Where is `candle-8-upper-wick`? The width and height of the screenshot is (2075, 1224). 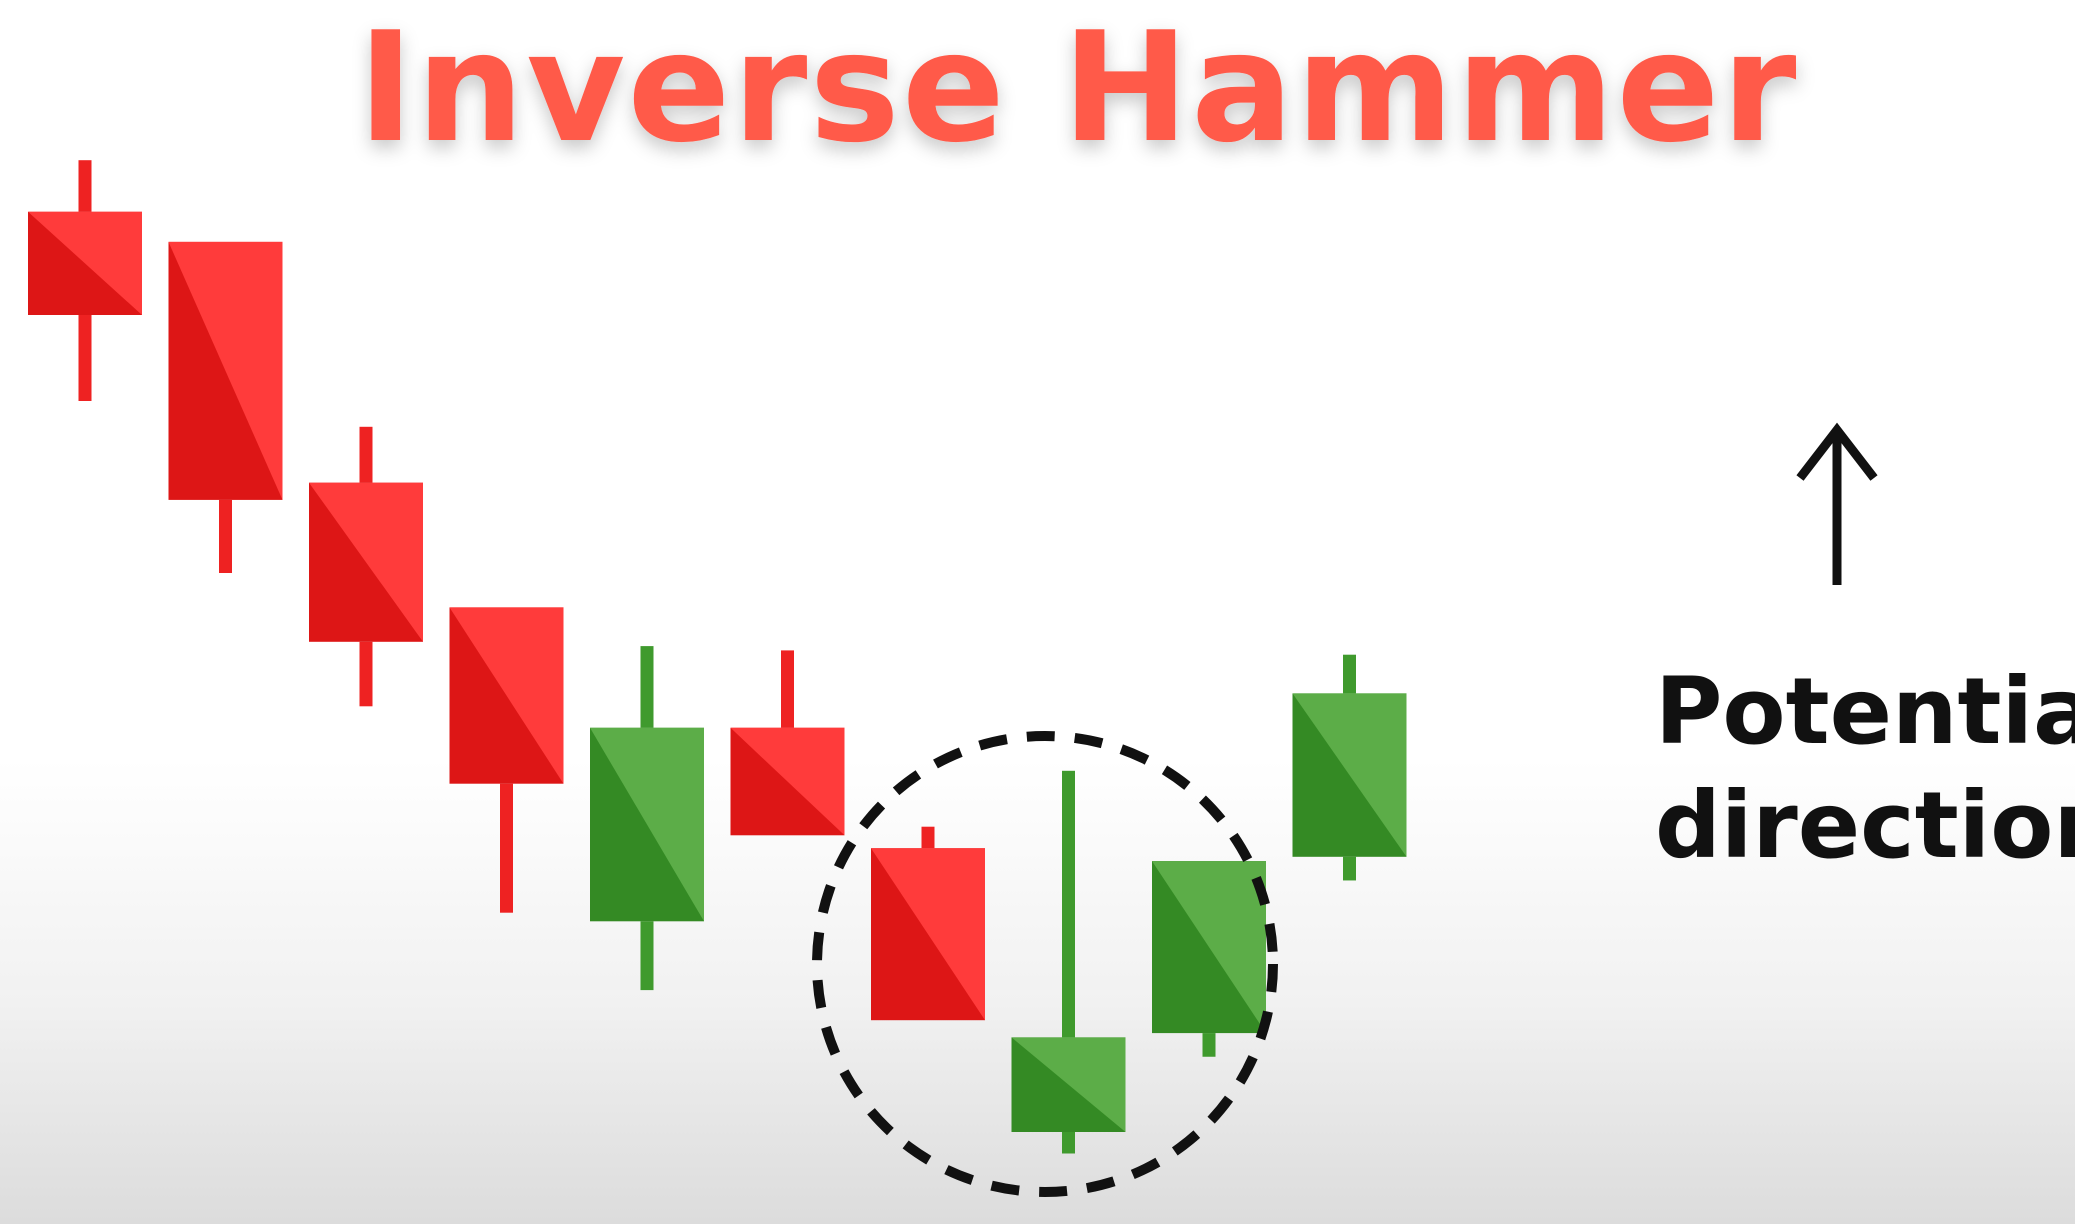
candle-8-upper-wick is located at coordinates (1068, 904).